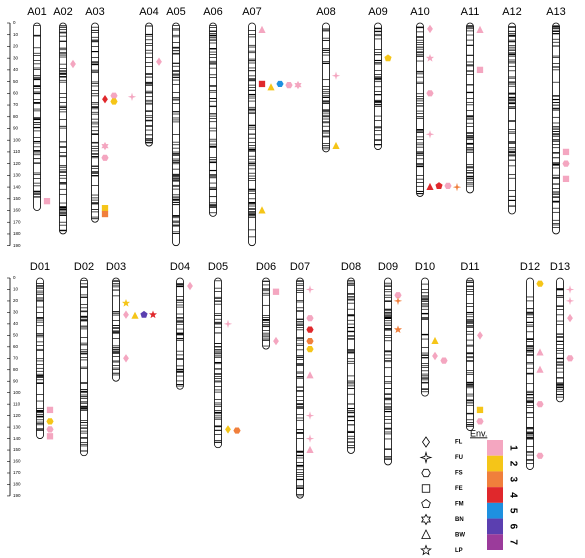 This screenshot has height=558, width=585. I want to click on chromosome-label: D10, so click(425, 267).